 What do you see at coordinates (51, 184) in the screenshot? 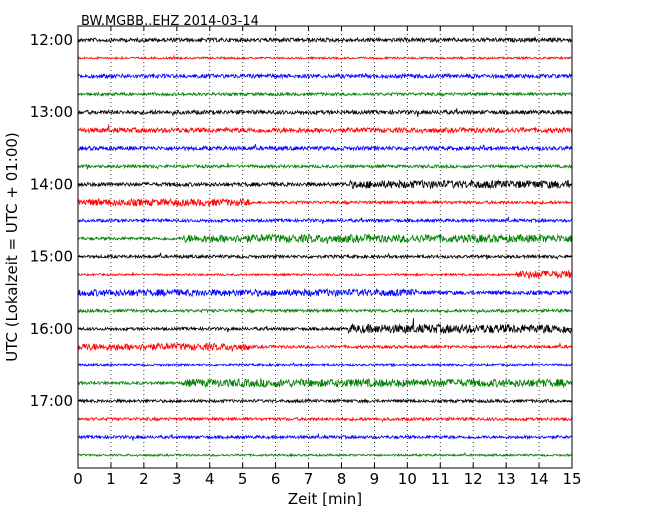
I see `y-tick-label: 14:00` at bounding box center [51, 184].